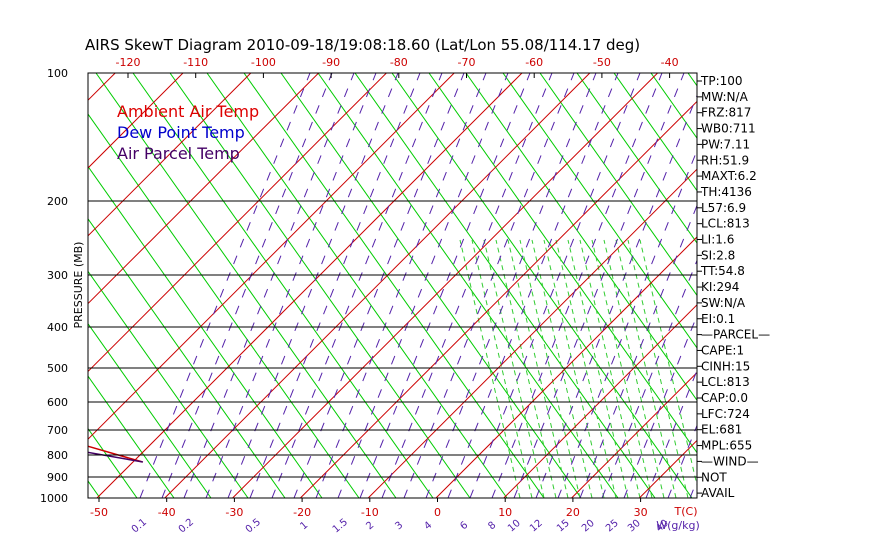  What do you see at coordinates (724, 398) in the screenshot?
I see `index-label: CAP:0.0` at bounding box center [724, 398].